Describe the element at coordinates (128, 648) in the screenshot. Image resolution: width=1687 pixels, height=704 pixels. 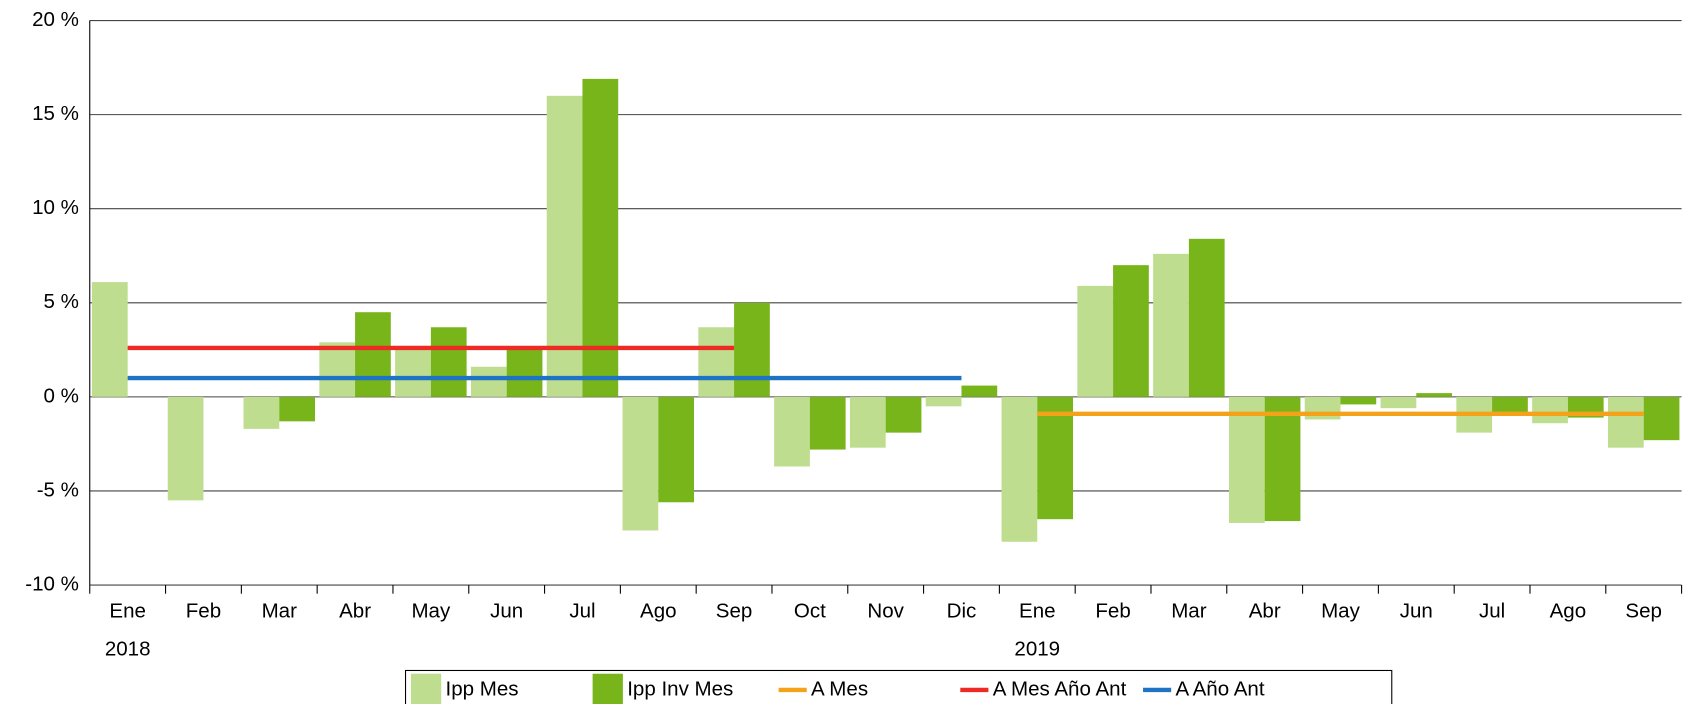
I see `year-label: 2018` at that location.